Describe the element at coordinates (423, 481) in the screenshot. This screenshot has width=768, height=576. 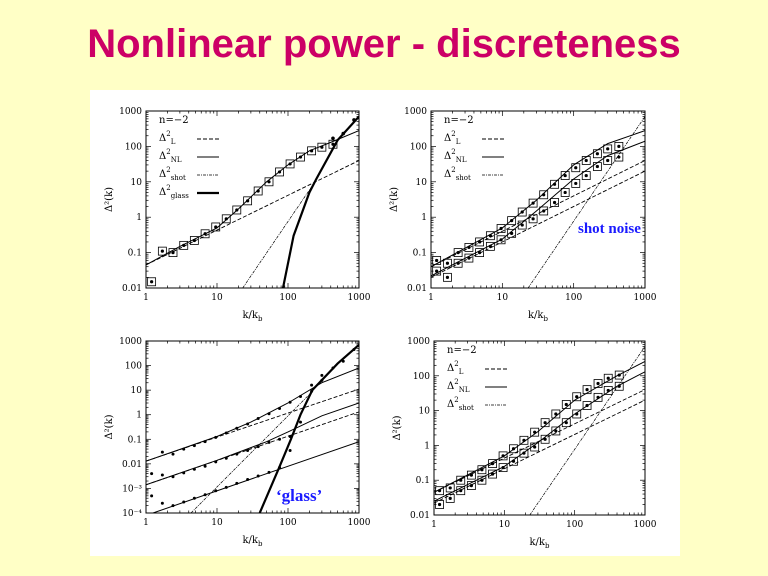
I see `y-tick-label: 0.1` at that location.